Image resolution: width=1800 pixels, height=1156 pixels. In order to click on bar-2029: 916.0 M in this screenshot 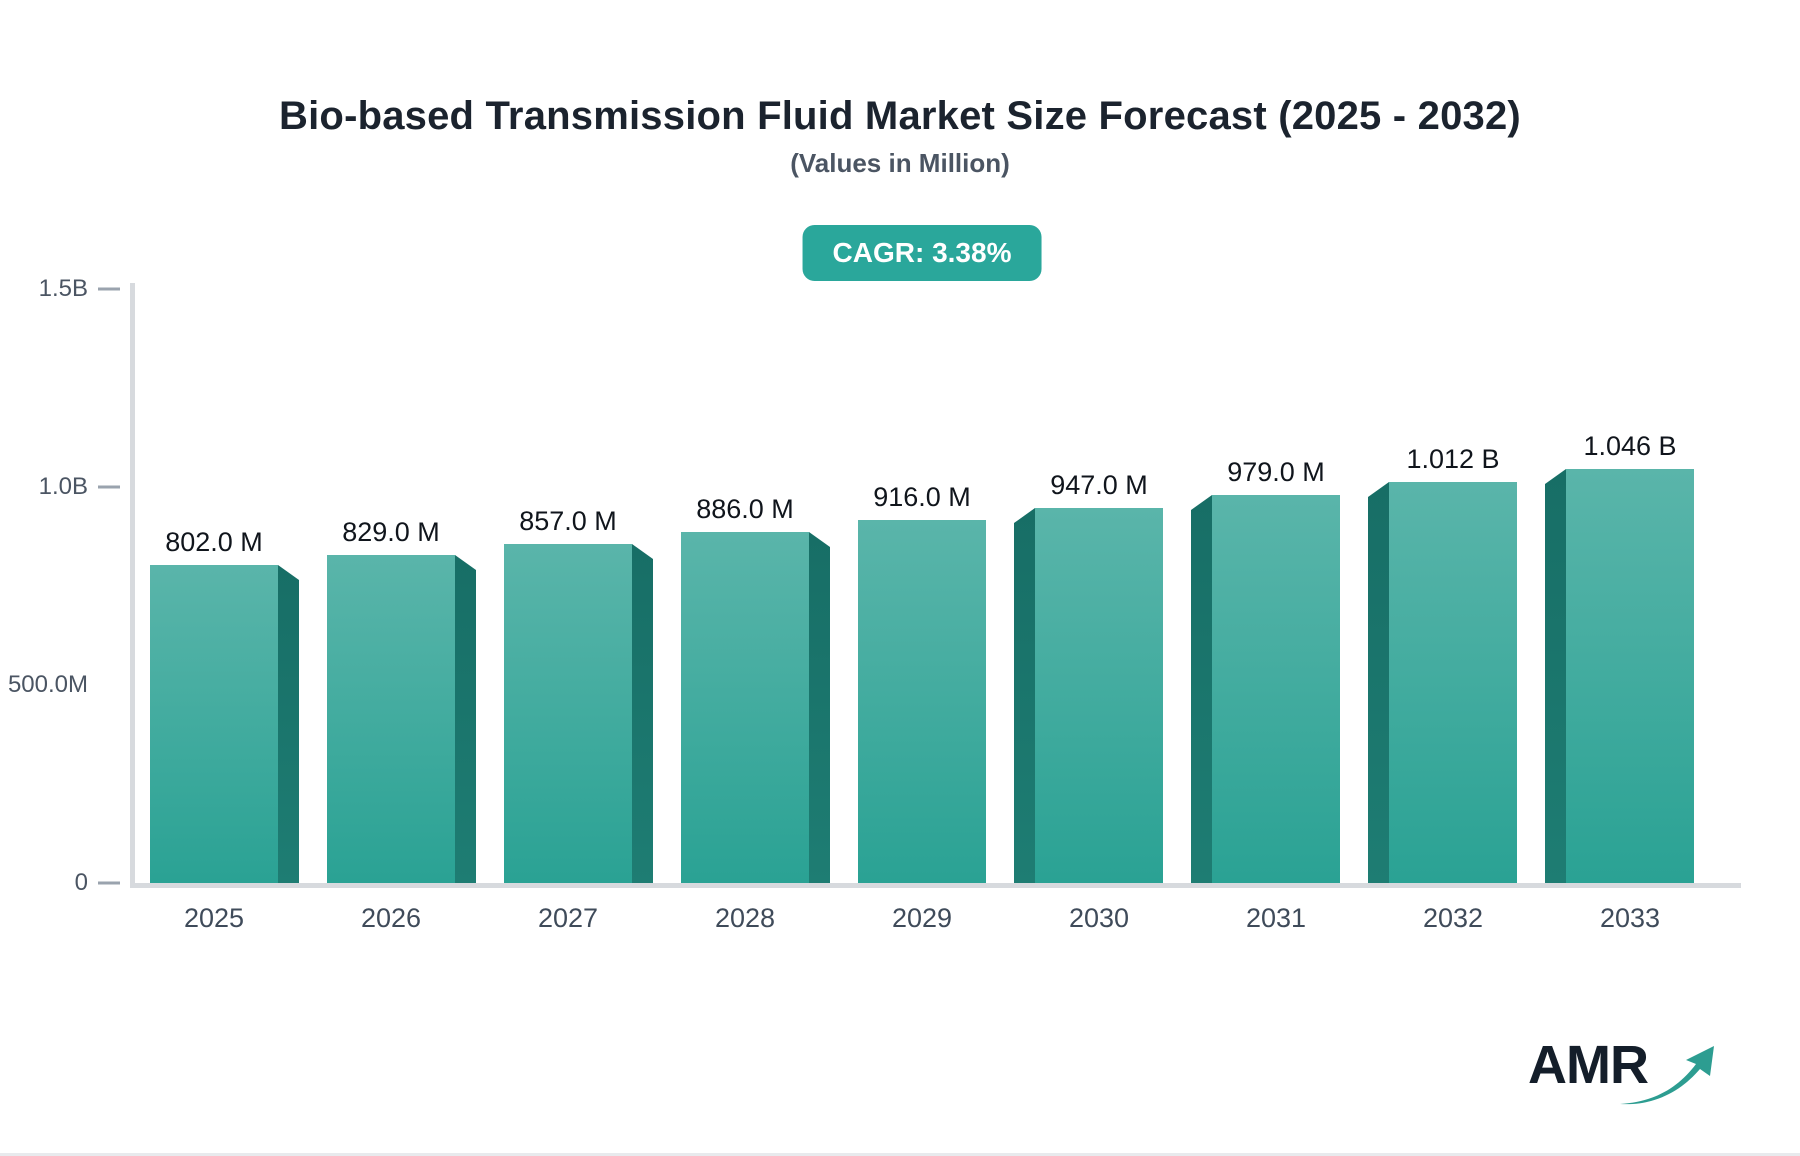, I will do `click(922, 682)`.